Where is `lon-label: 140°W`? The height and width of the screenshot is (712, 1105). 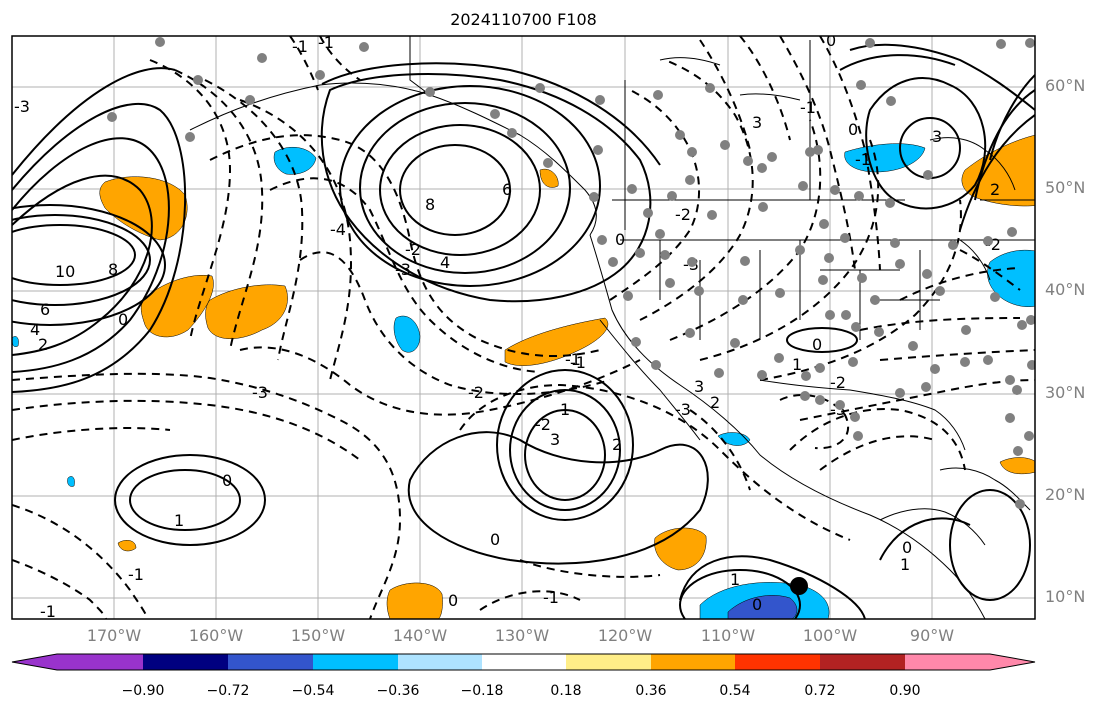
lon-label: 140°W is located at coordinates (420, 635).